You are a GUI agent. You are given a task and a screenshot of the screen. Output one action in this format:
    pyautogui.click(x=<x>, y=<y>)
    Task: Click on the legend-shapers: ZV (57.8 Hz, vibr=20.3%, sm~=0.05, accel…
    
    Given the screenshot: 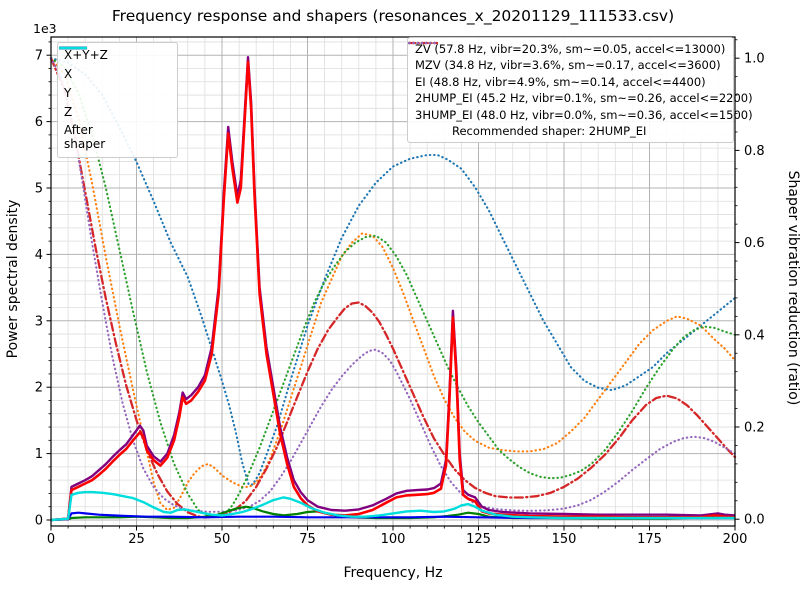 What is the action you would take?
    pyautogui.click(x=580, y=90)
    